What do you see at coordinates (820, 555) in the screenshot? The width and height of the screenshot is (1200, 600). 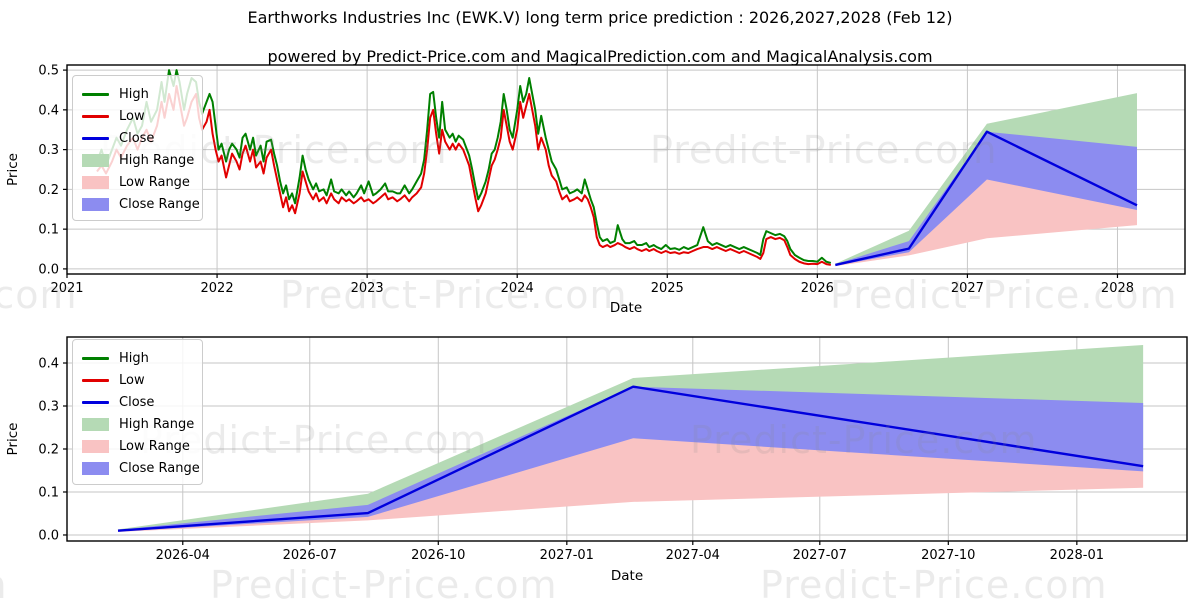 I see `x-tick-label: 2027-07` at bounding box center [820, 555].